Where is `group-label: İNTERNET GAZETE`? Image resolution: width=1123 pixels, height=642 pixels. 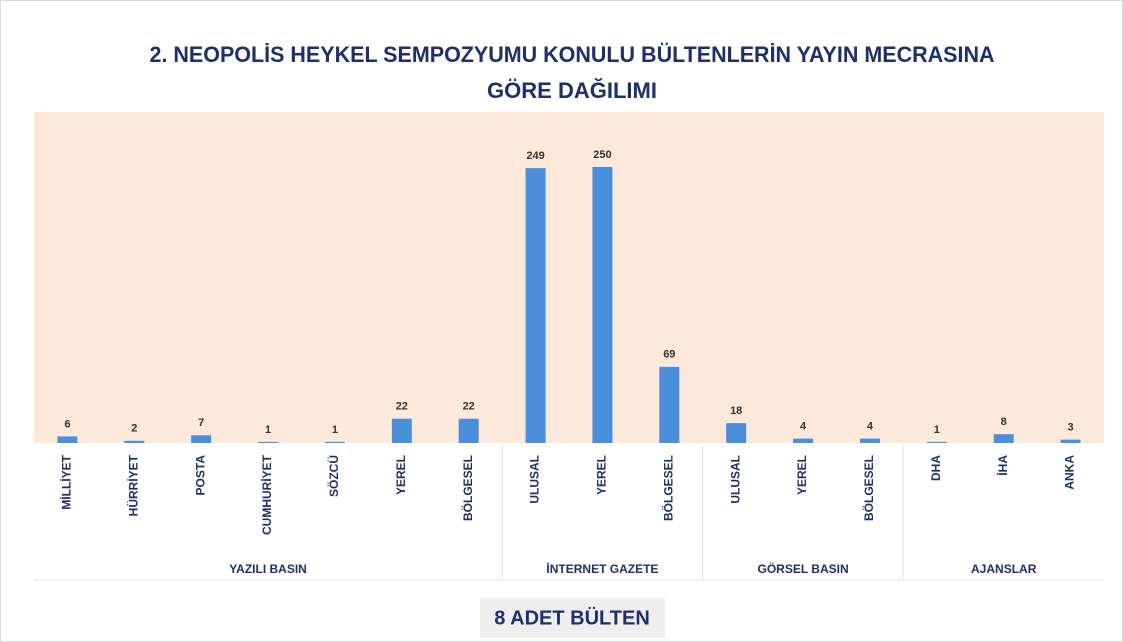
group-label: İNTERNET GAZETE is located at coordinates (602, 568).